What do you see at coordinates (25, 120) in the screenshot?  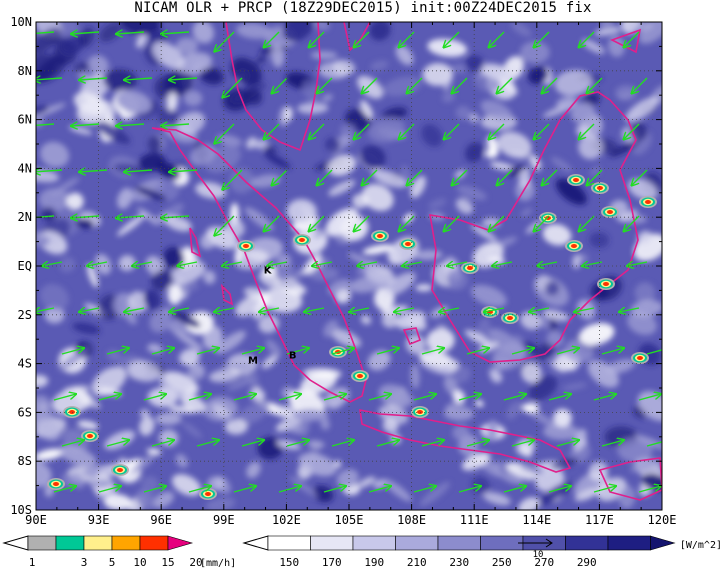 I see `lat-label: 6N` at bounding box center [25, 120].